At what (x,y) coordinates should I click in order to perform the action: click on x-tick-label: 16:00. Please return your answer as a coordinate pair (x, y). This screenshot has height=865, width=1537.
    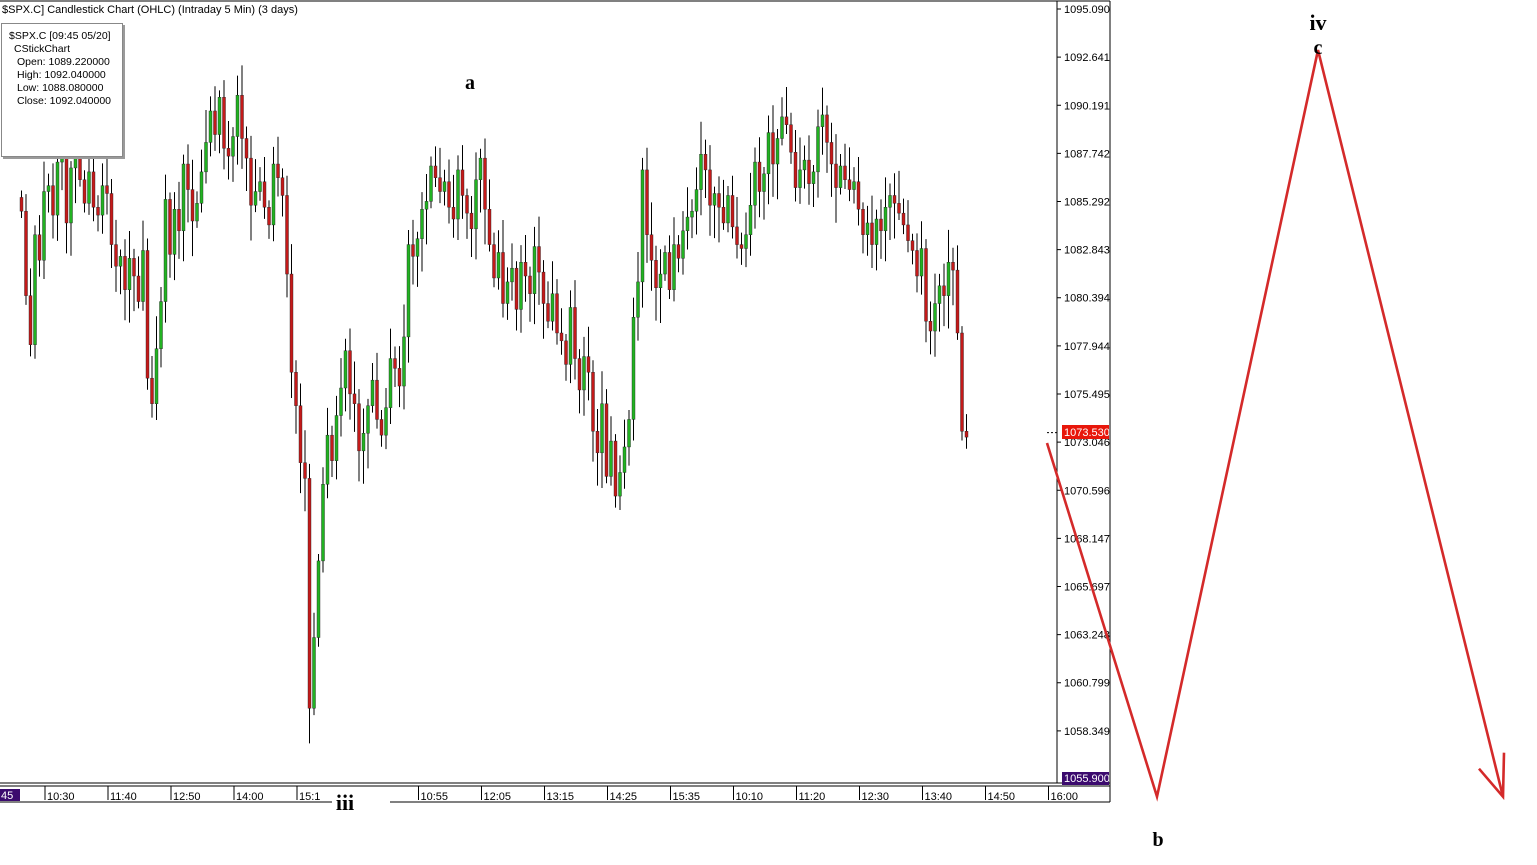
    Looking at the image, I should click on (1065, 797).